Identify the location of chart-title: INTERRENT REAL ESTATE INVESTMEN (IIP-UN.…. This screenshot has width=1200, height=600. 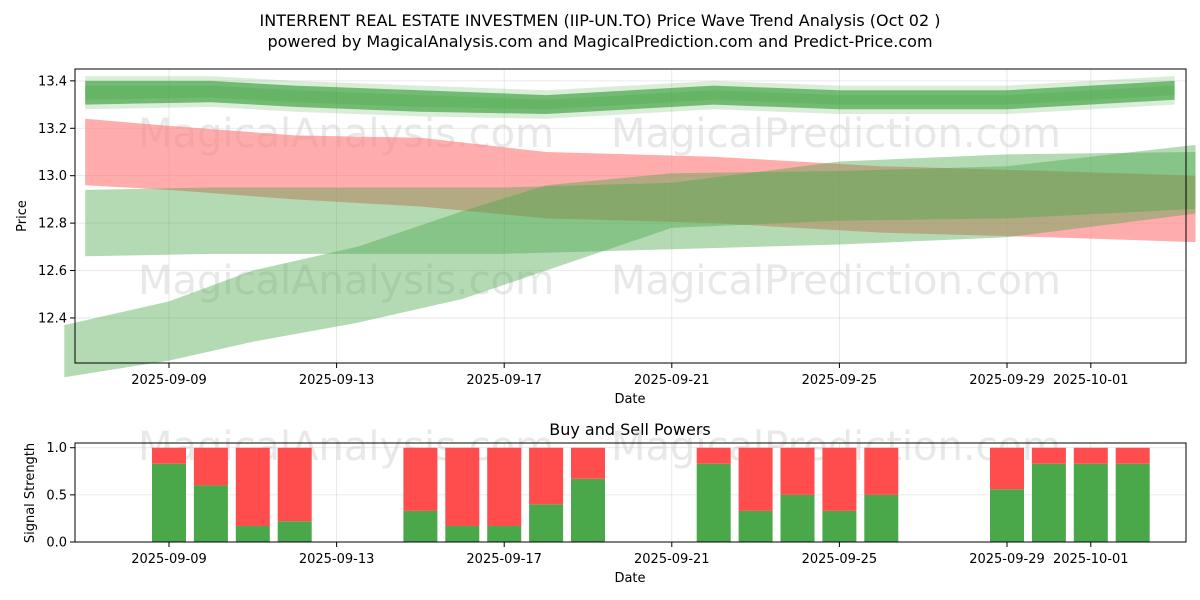
(600, 20).